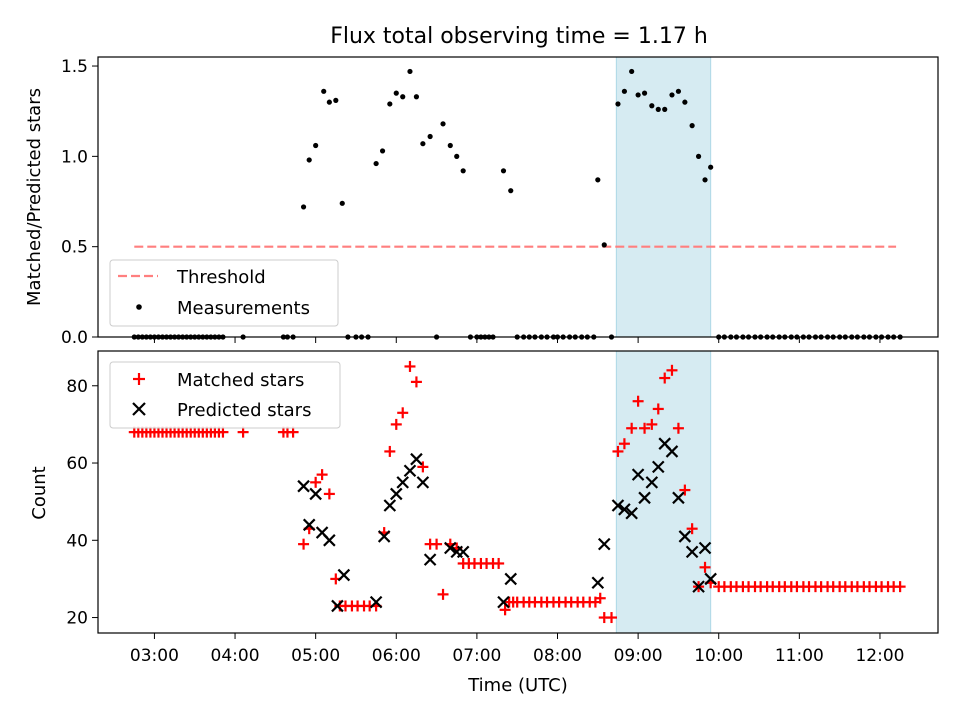  I want to click on legend-box, so click(225, 395).